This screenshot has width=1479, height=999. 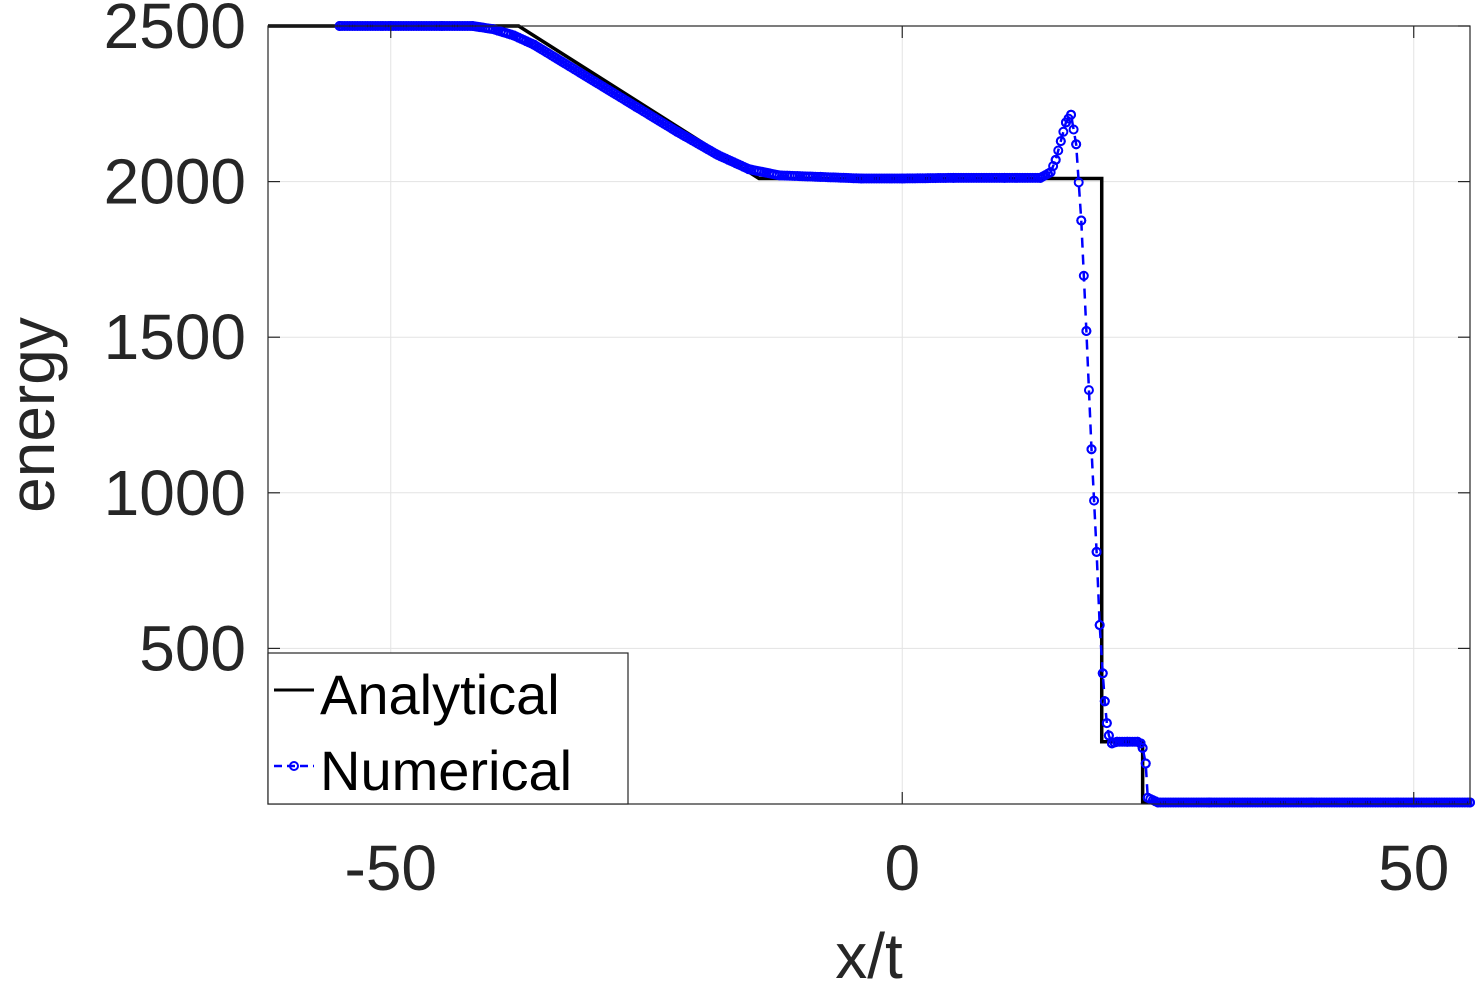 I want to click on y-tick-label: 1000, so click(x=175, y=493).